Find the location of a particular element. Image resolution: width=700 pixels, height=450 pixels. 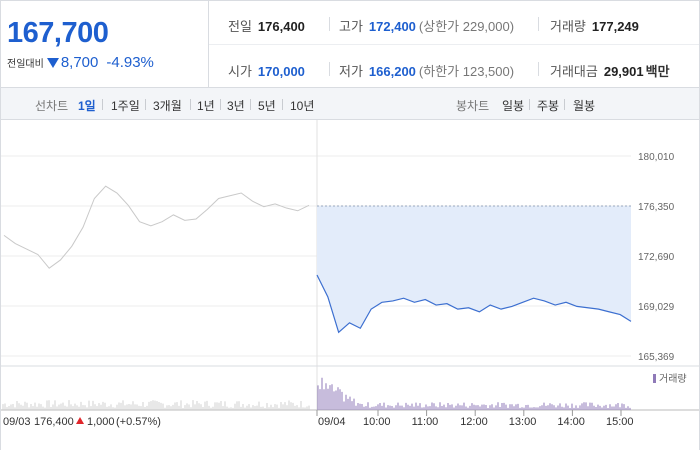

tab-weekly-candle: 주봉 is located at coordinates (548, 106).